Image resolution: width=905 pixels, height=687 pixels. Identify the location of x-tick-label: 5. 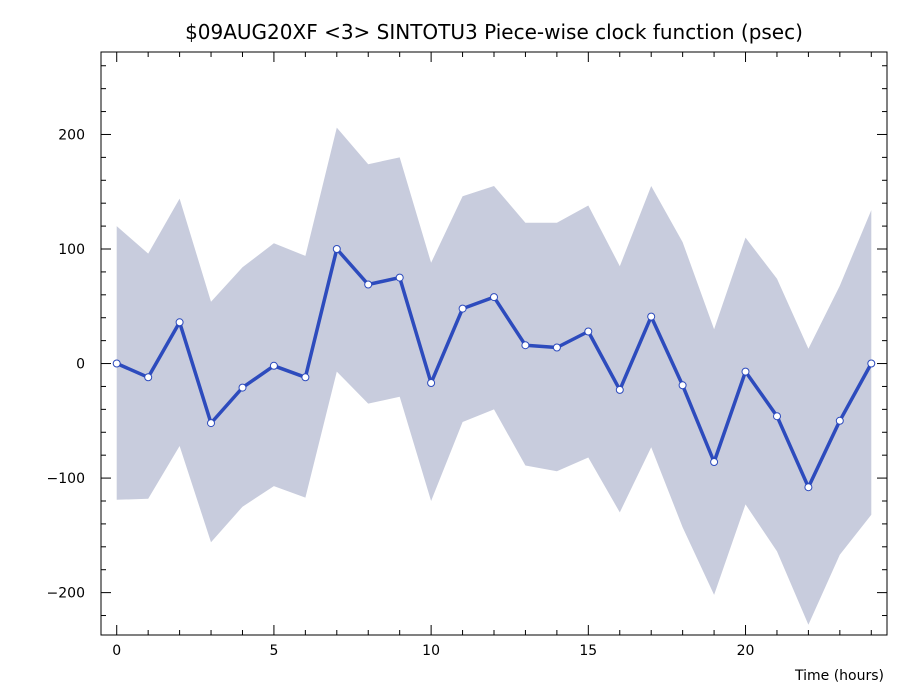
(273, 651).